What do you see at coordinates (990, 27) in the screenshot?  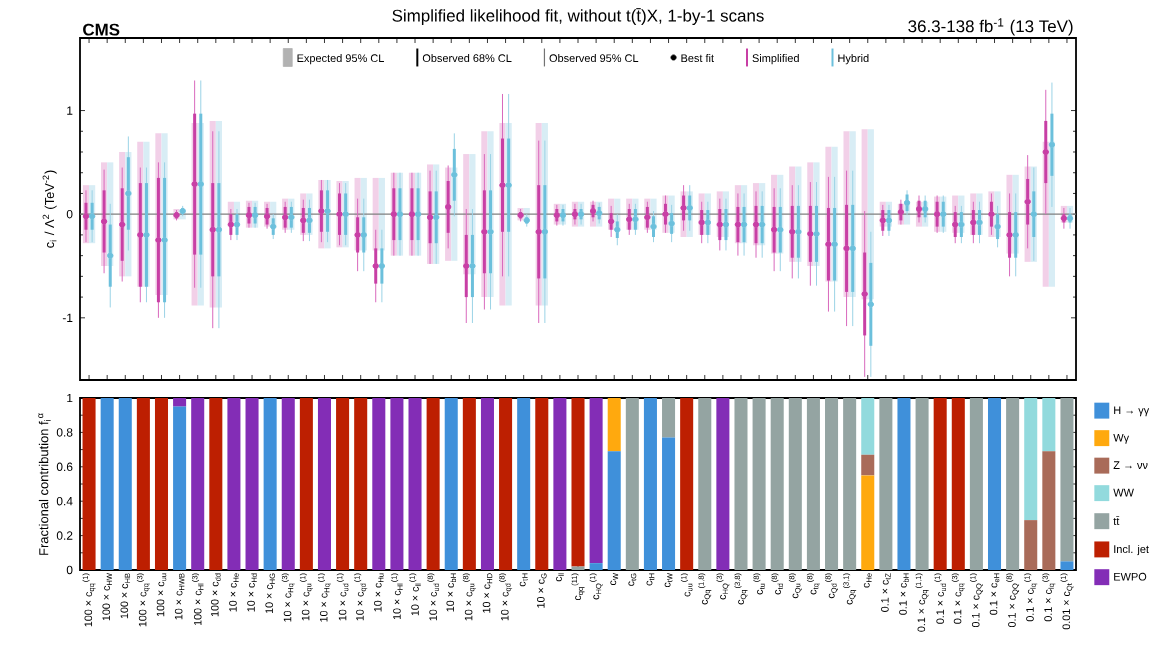 I see `text: 36.3-138 fb$^{-1}$ (13 TeV)` at bounding box center [990, 27].